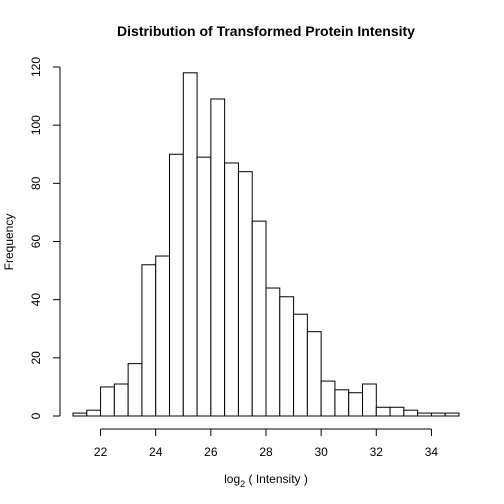 Image resolution: width=504 pixels, height=504 pixels. Describe the element at coordinates (156, 452) in the screenshot. I see `x-tick-label: 24` at that location.